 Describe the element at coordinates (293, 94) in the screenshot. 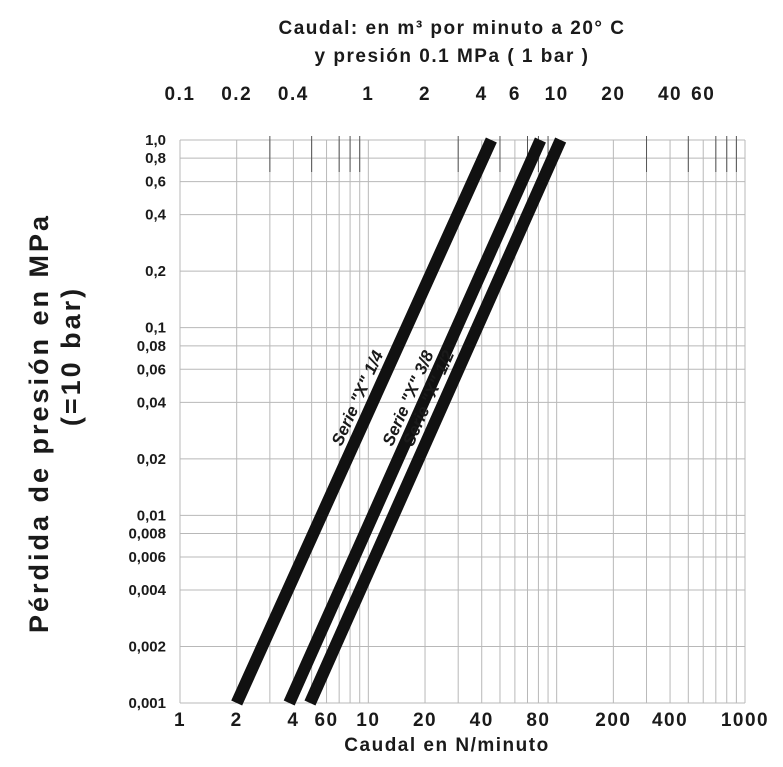

I see `top-tick-label: 0.4` at that location.